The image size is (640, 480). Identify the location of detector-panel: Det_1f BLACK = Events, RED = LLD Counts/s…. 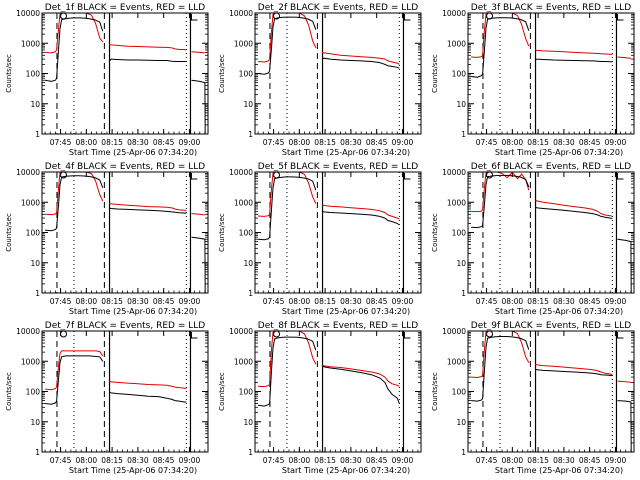
(107, 80).